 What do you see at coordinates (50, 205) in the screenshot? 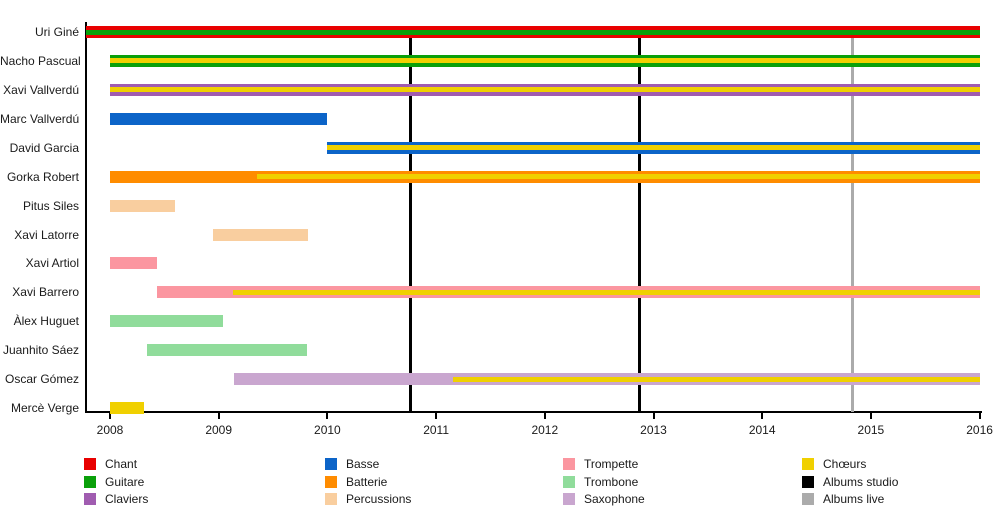
I see `member-label: Pitus Siles` at bounding box center [50, 205].